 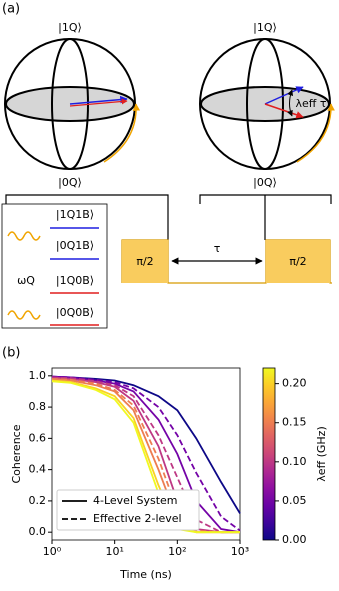 I want to click on y-tick-label: 0.6, so click(x=38, y=437).